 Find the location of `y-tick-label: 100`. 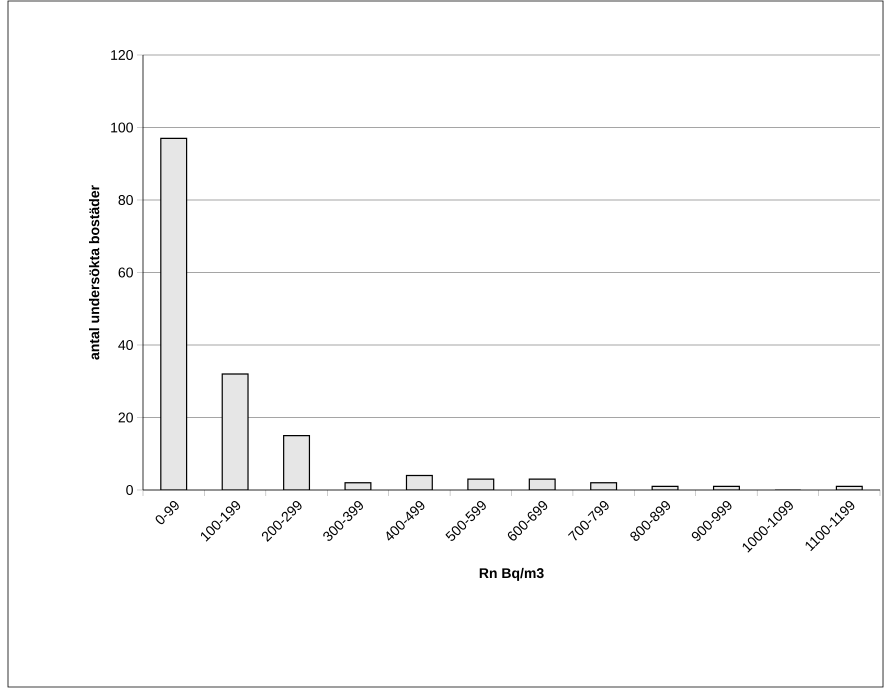

y-tick-label: 100 is located at coordinates (122, 127).